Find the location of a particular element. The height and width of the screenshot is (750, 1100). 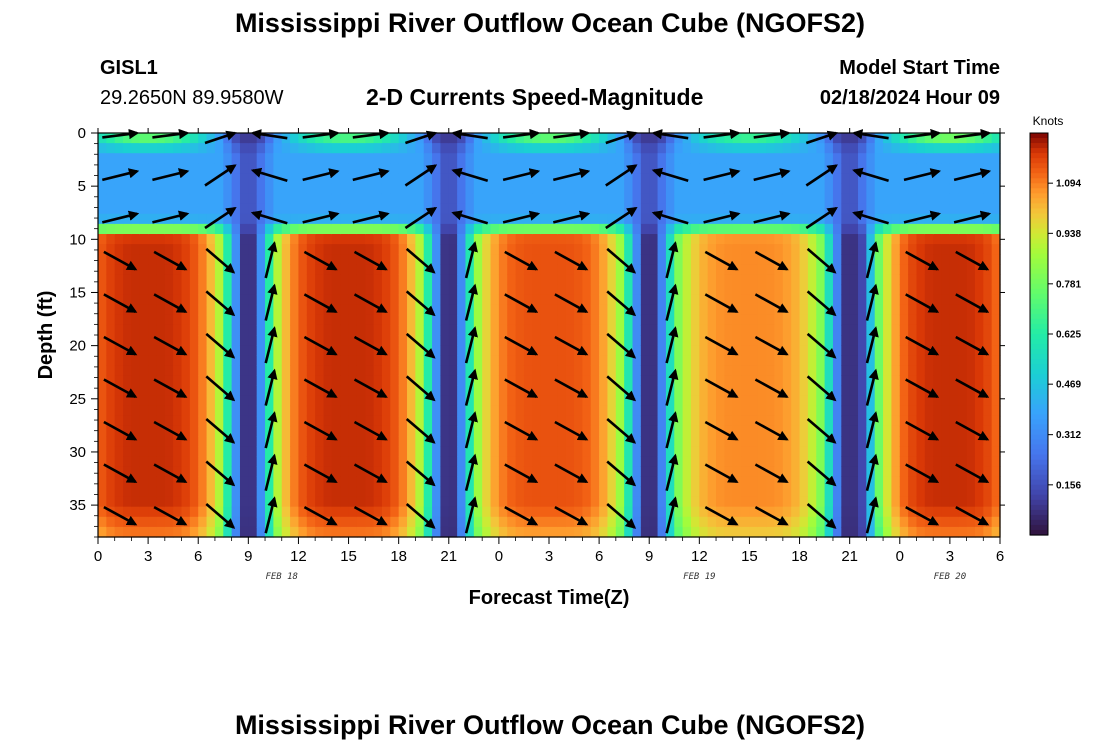

x-tick-label: 0 is located at coordinates (98, 556).